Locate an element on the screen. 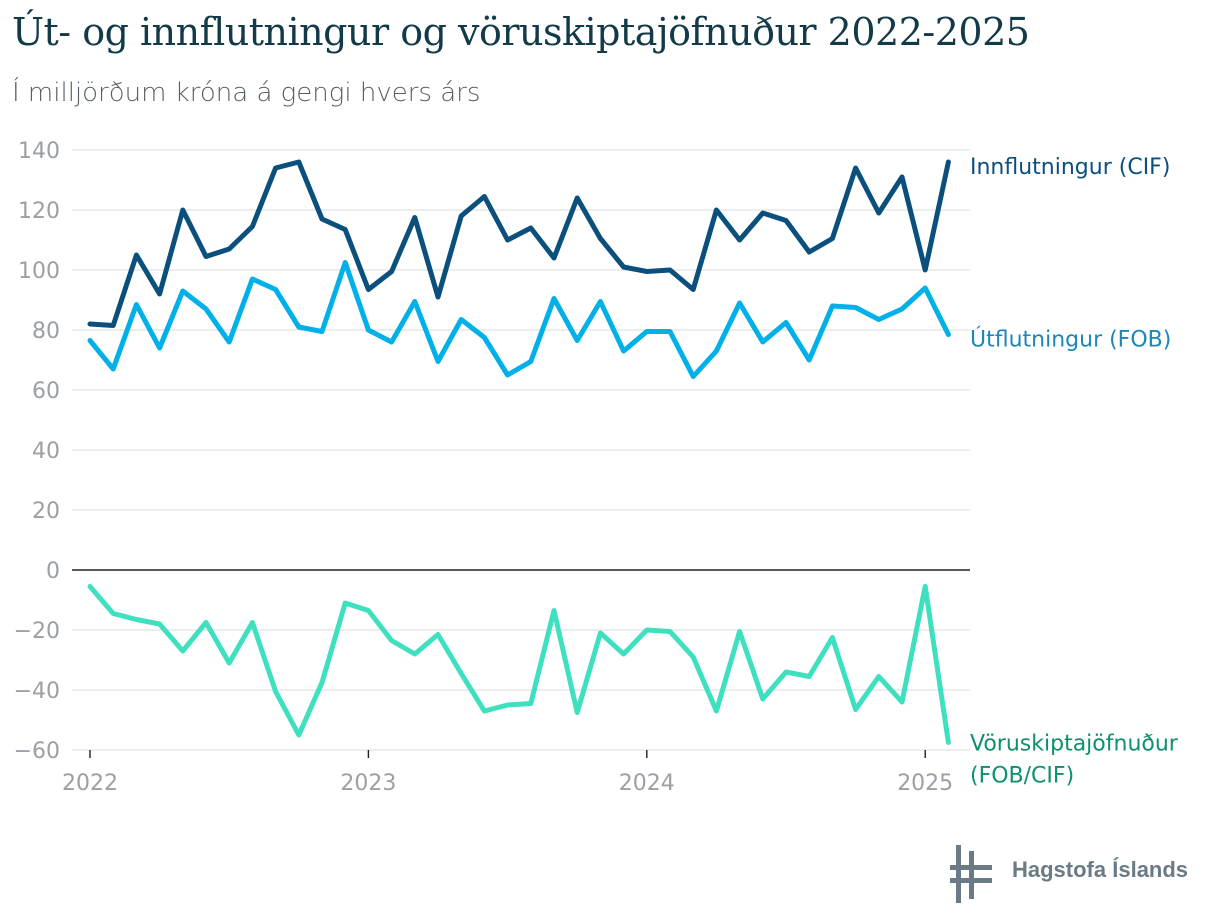 The width and height of the screenshot is (1220, 922). y-tick-label: 20 is located at coordinates (46, 511).